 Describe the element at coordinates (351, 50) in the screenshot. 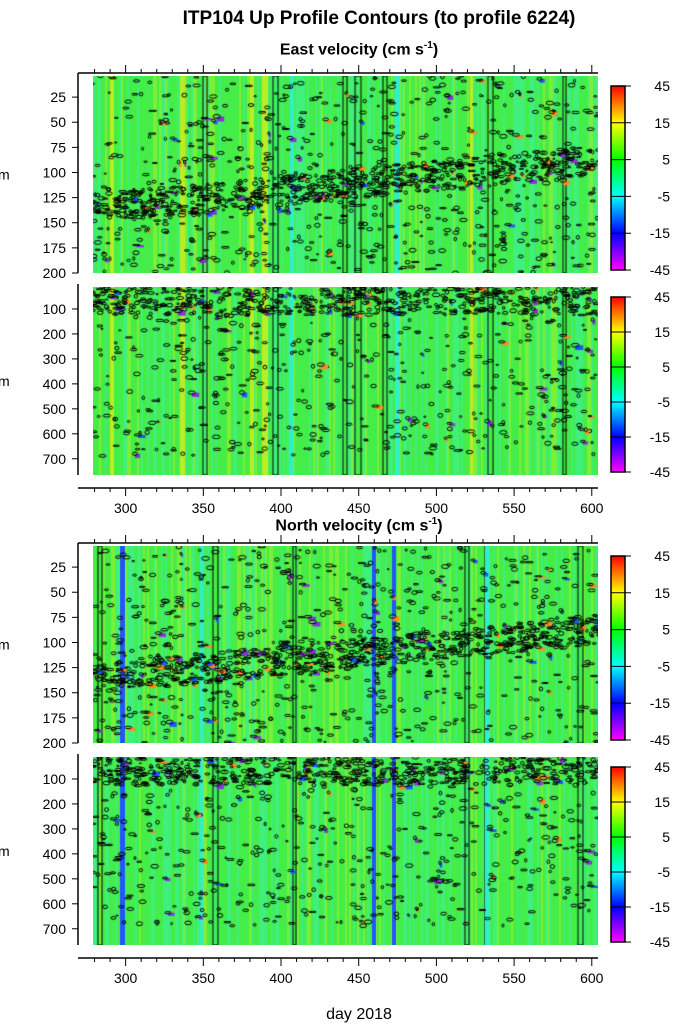

I see `title-text: East velocity (cm s` at that location.